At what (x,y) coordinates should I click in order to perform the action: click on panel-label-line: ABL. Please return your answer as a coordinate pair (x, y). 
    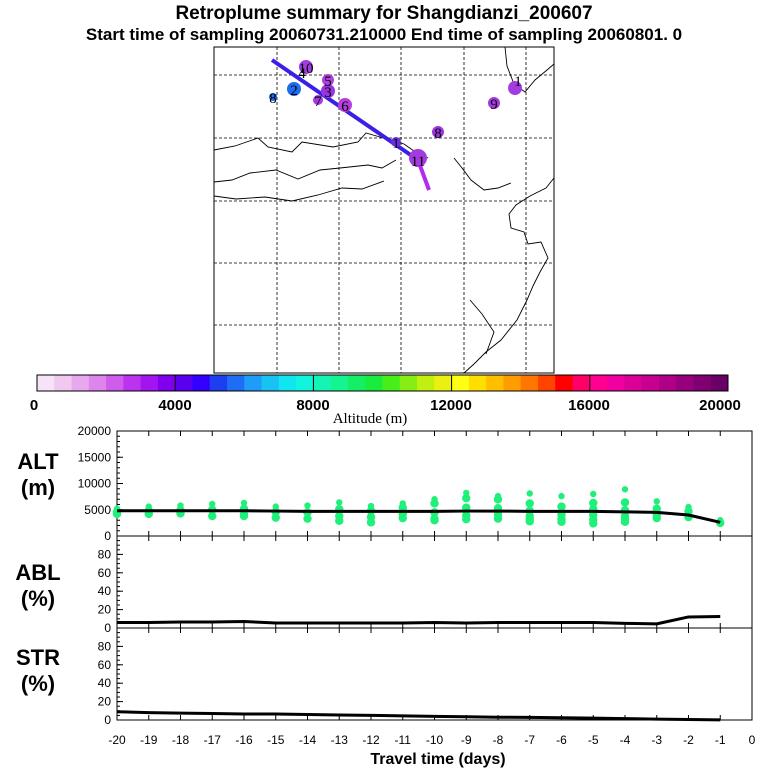
    Looking at the image, I should click on (37, 572).